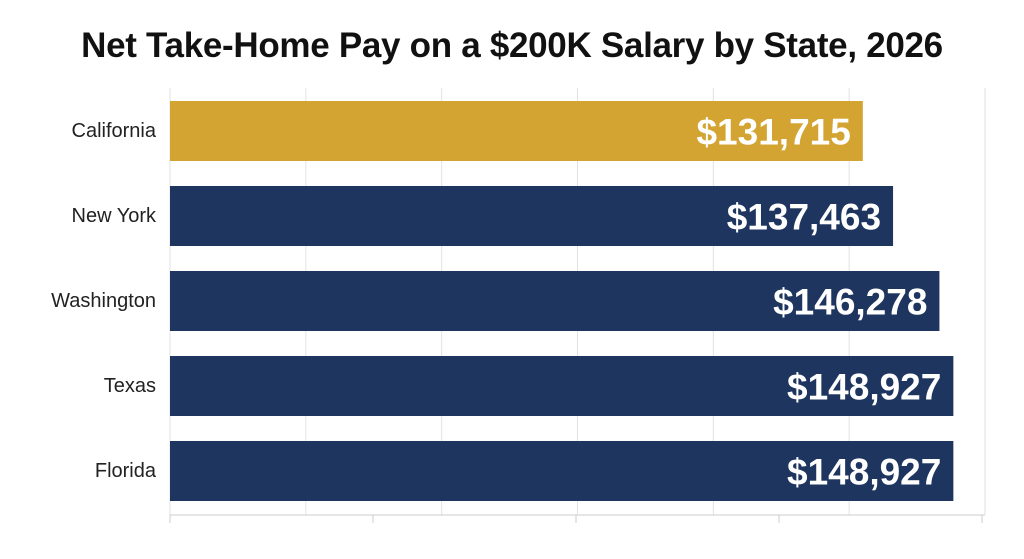  What do you see at coordinates (555, 301) in the screenshot?
I see `bar-washington` at bounding box center [555, 301].